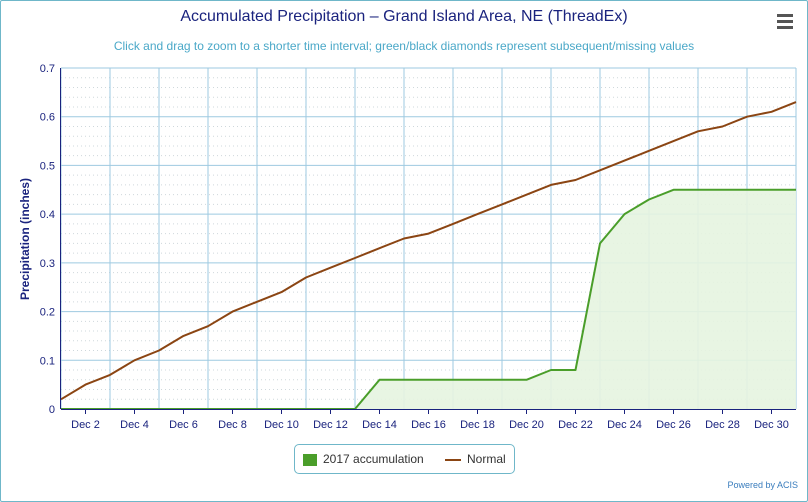  What do you see at coordinates (183, 425) in the screenshot?
I see `x-tick-label: Dec 6` at bounding box center [183, 425].